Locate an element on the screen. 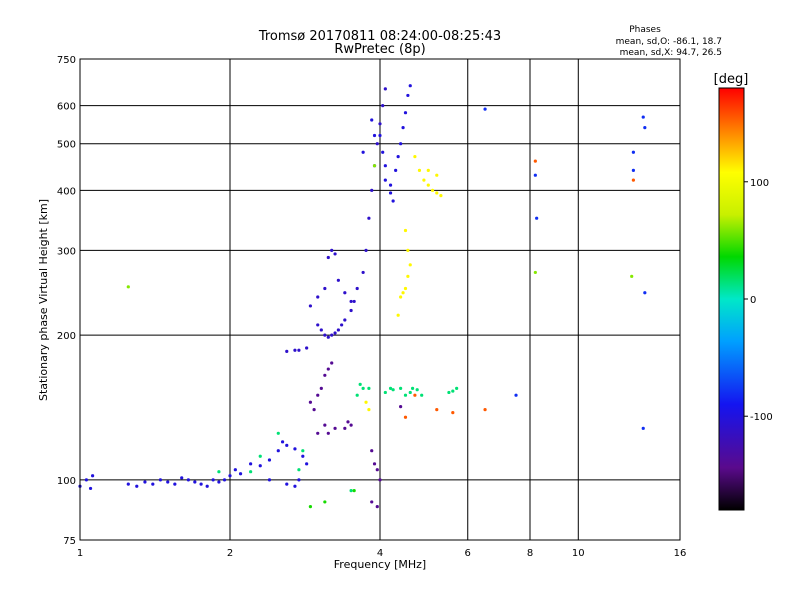  y-axis-label: Stationary phase Virtual Height [km] is located at coordinates (43, 300).